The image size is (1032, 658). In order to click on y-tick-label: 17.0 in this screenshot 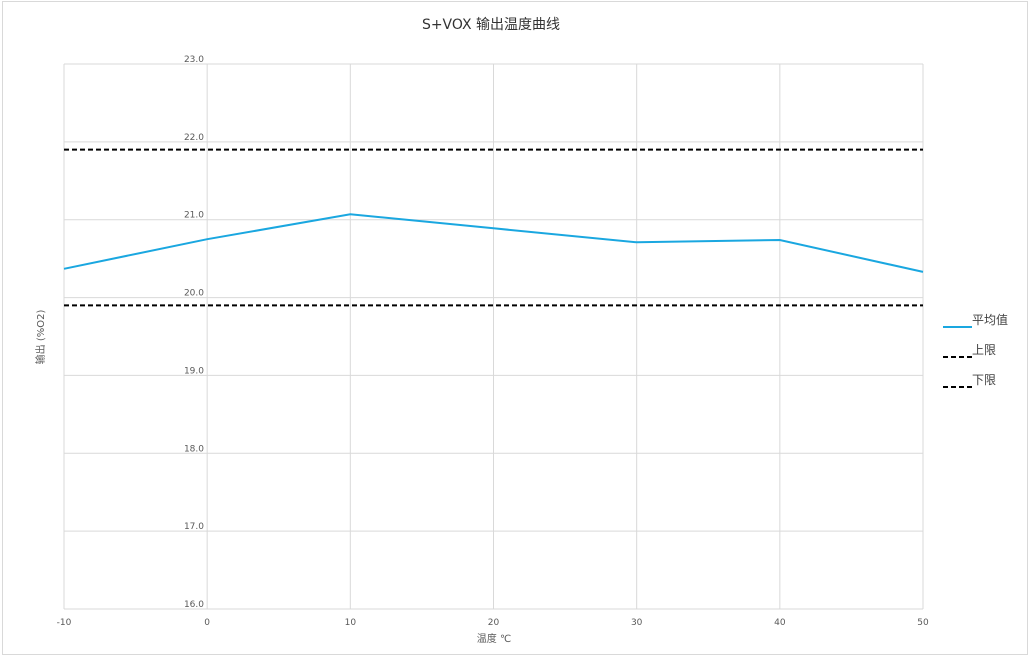, I will do `click(194, 527)`.